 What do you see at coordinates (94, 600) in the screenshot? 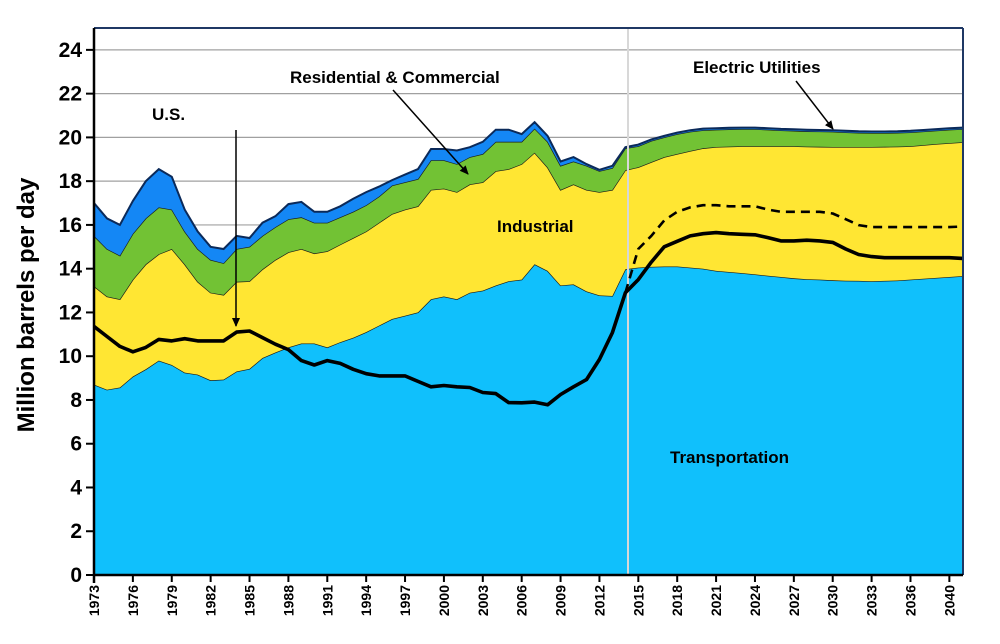
I see `x-tick-label: 1973` at bounding box center [94, 600].